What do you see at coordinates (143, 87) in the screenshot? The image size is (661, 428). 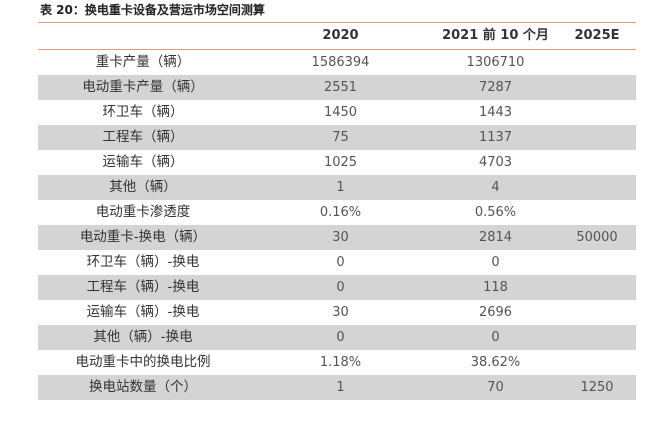 I see `row-label-cell: 电动重卡产量（辆）` at bounding box center [143, 87].